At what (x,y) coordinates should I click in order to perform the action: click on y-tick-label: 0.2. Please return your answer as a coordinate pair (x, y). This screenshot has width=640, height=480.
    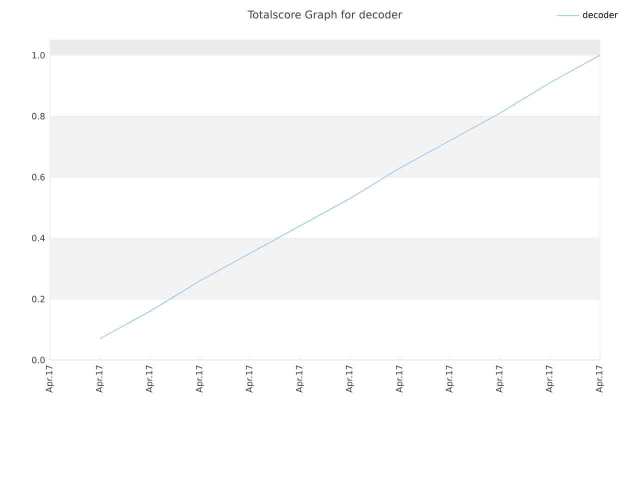
    Looking at the image, I should click on (38, 299).